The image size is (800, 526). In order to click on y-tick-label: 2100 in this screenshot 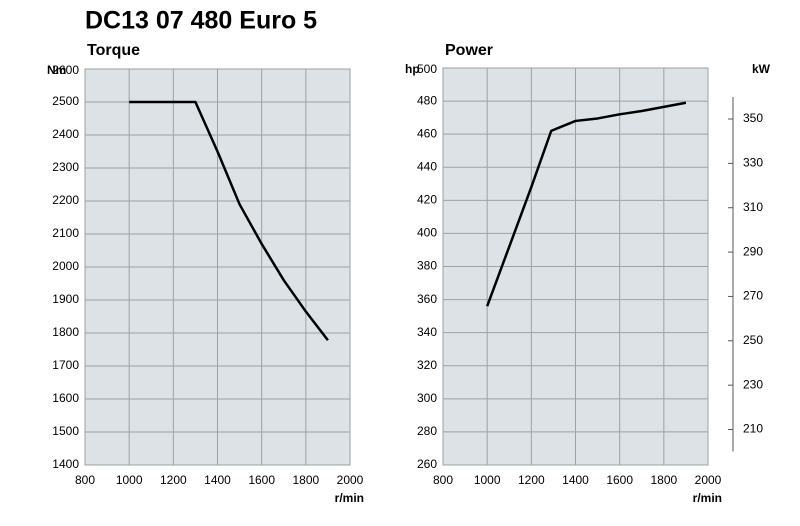, I will do `click(65, 233)`.